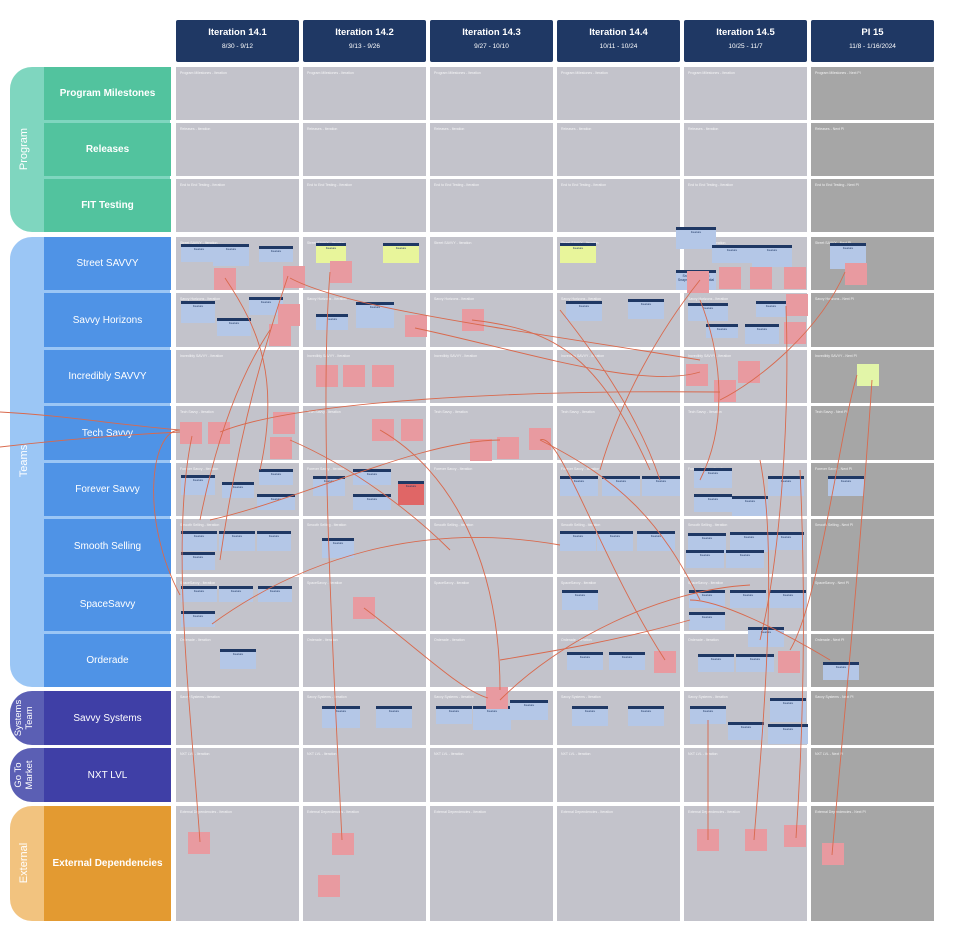 This screenshot has width=976, height=932. I want to click on board-cell: End to End Testing - Iteration, so click(364, 205).